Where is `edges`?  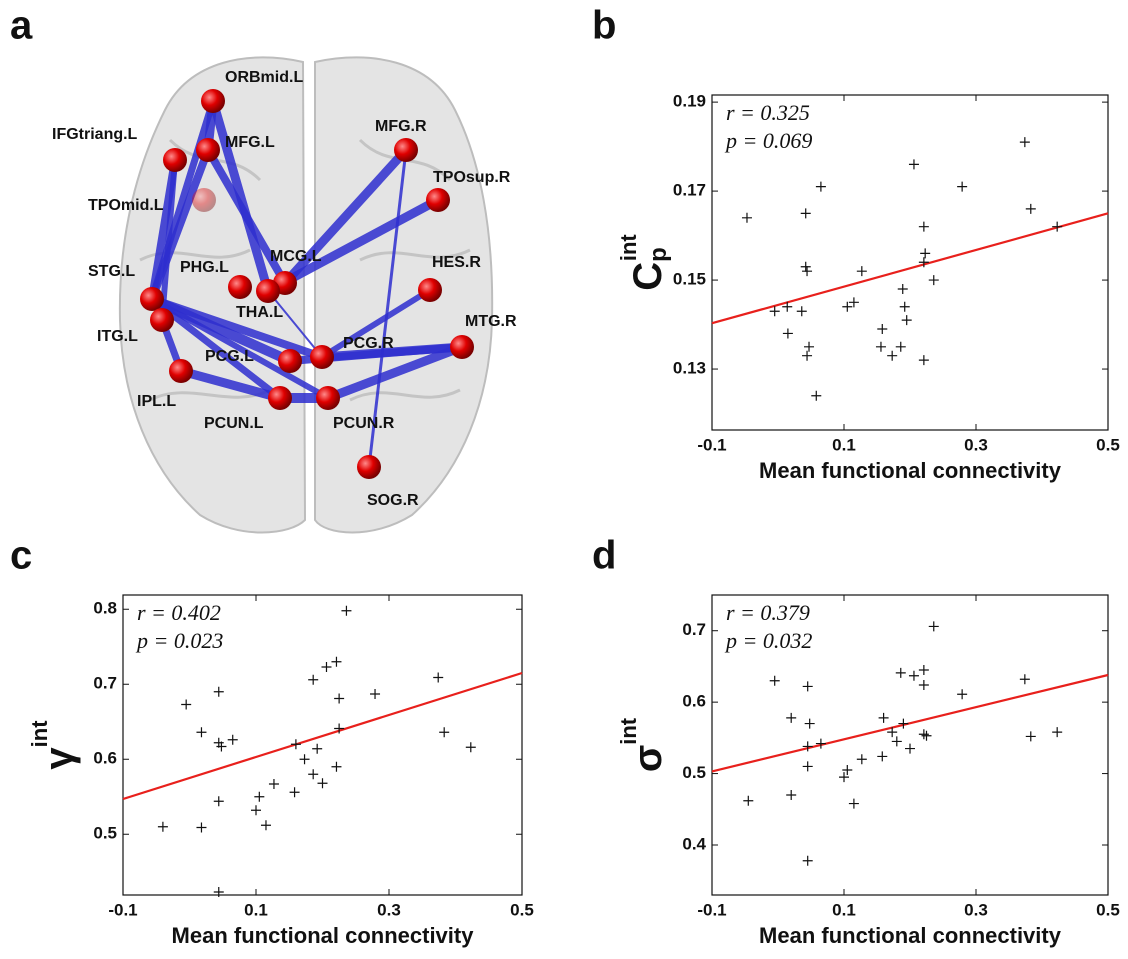
edges is located at coordinates (307, 282).